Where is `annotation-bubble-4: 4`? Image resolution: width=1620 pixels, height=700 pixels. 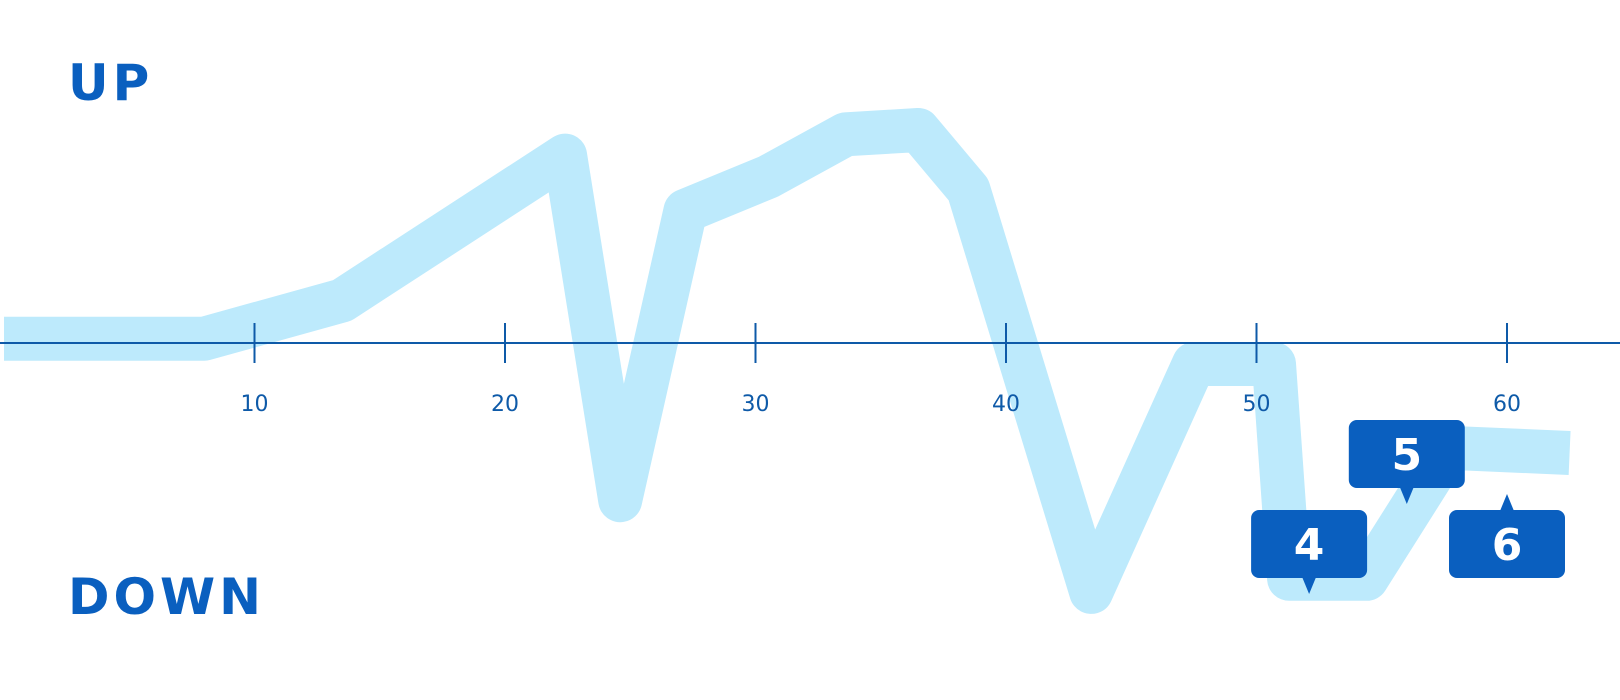 annotation-bubble-4: 4 is located at coordinates (1309, 552).